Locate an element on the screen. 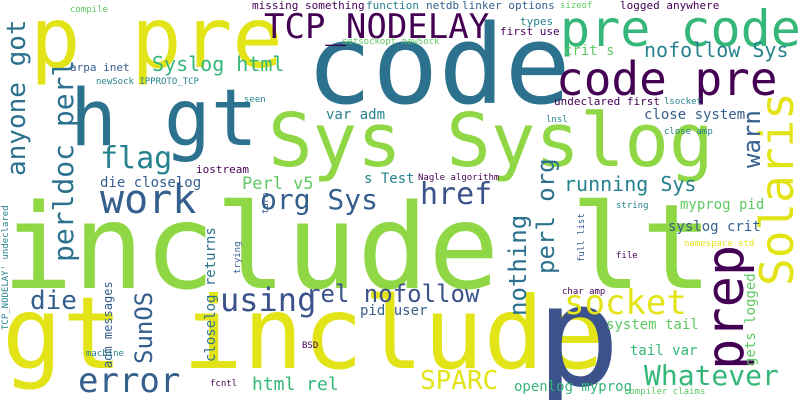 This screenshot has height=400, width=800. word-first-use: first use is located at coordinates (530, 31).